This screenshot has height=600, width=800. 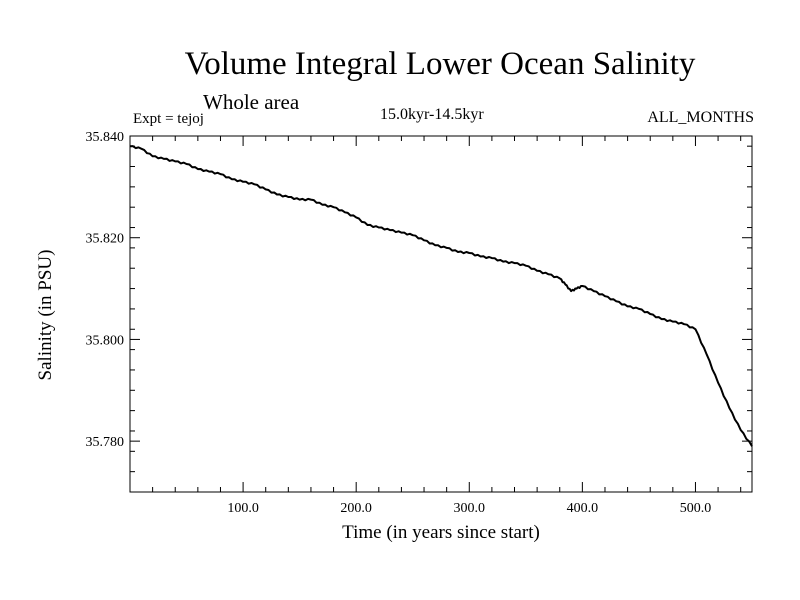 What do you see at coordinates (251, 102) in the screenshot?
I see `chart-subtitle: Whole area` at bounding box center [251, 102].